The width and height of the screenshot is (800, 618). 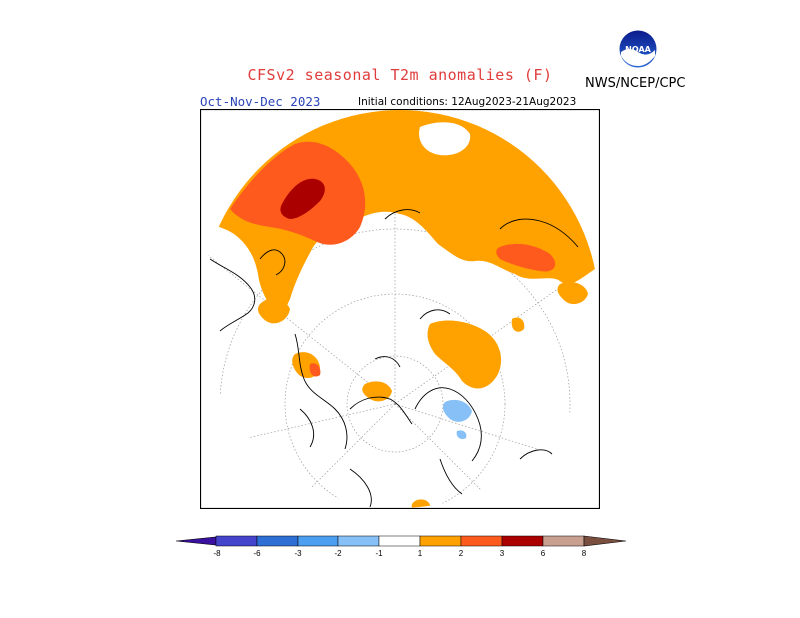 What do you see at coordinates (604, 541) in the screenshot?
I see `legend-arrow-right` at bounding box center [604, 541].